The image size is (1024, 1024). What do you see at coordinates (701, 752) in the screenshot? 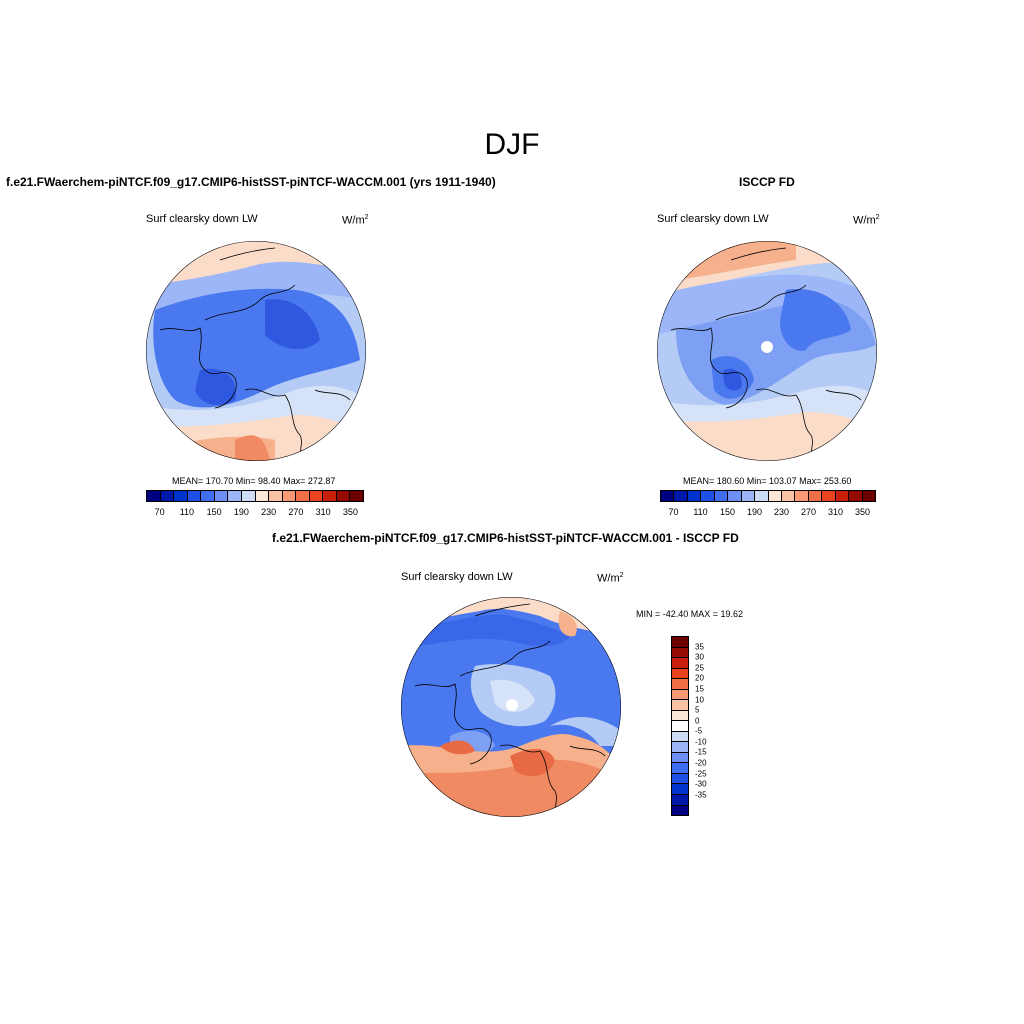
I see `colorbar-tick-label: -15` at bounding box center [701, 752].